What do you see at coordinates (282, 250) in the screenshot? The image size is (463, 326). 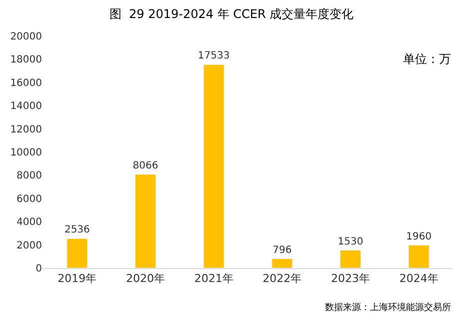 I see `data-label: 796` at bounding box center [282, 250].